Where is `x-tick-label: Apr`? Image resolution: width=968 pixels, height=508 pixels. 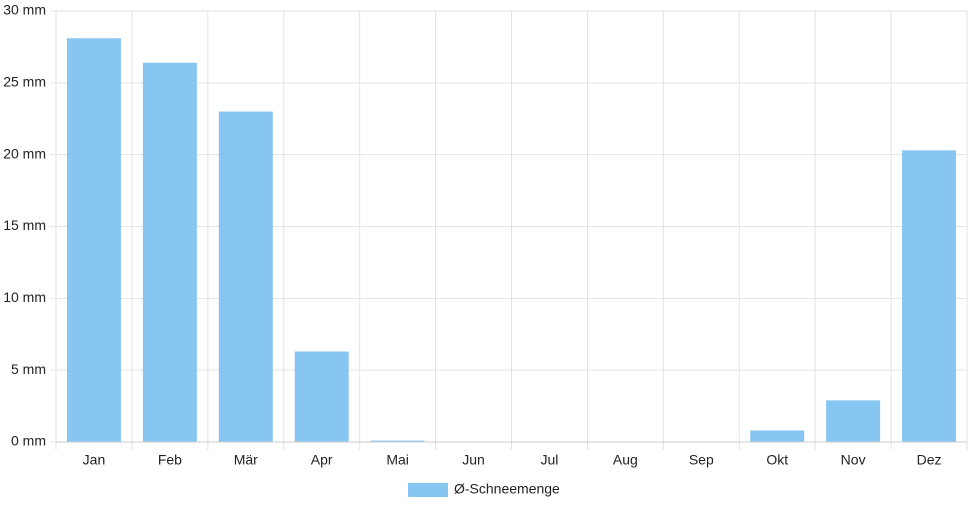 x-tick-label: Apr is located at coordinates (322, 460).